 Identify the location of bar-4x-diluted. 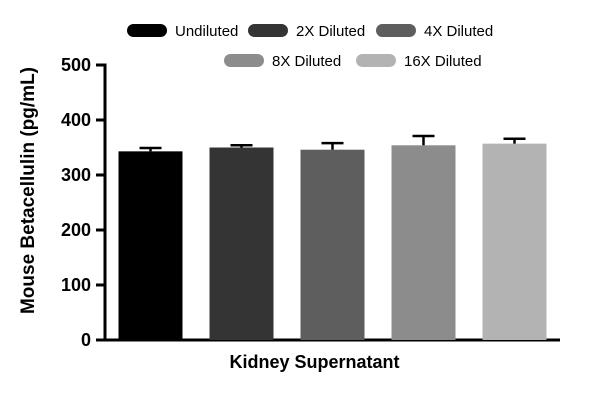
(332, 244).